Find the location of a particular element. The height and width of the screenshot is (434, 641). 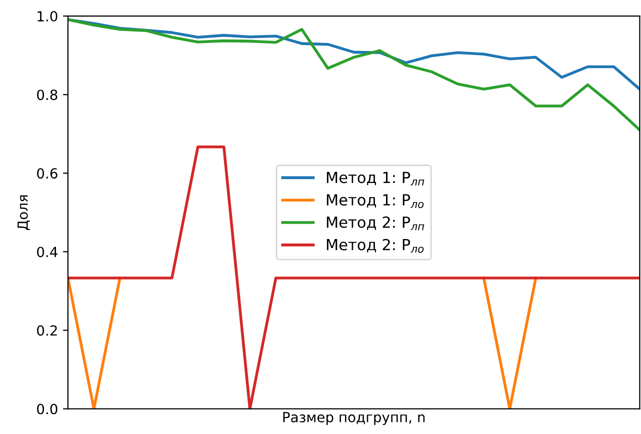

y-tick-label: 0.8 is located at coordinates (47, 95).